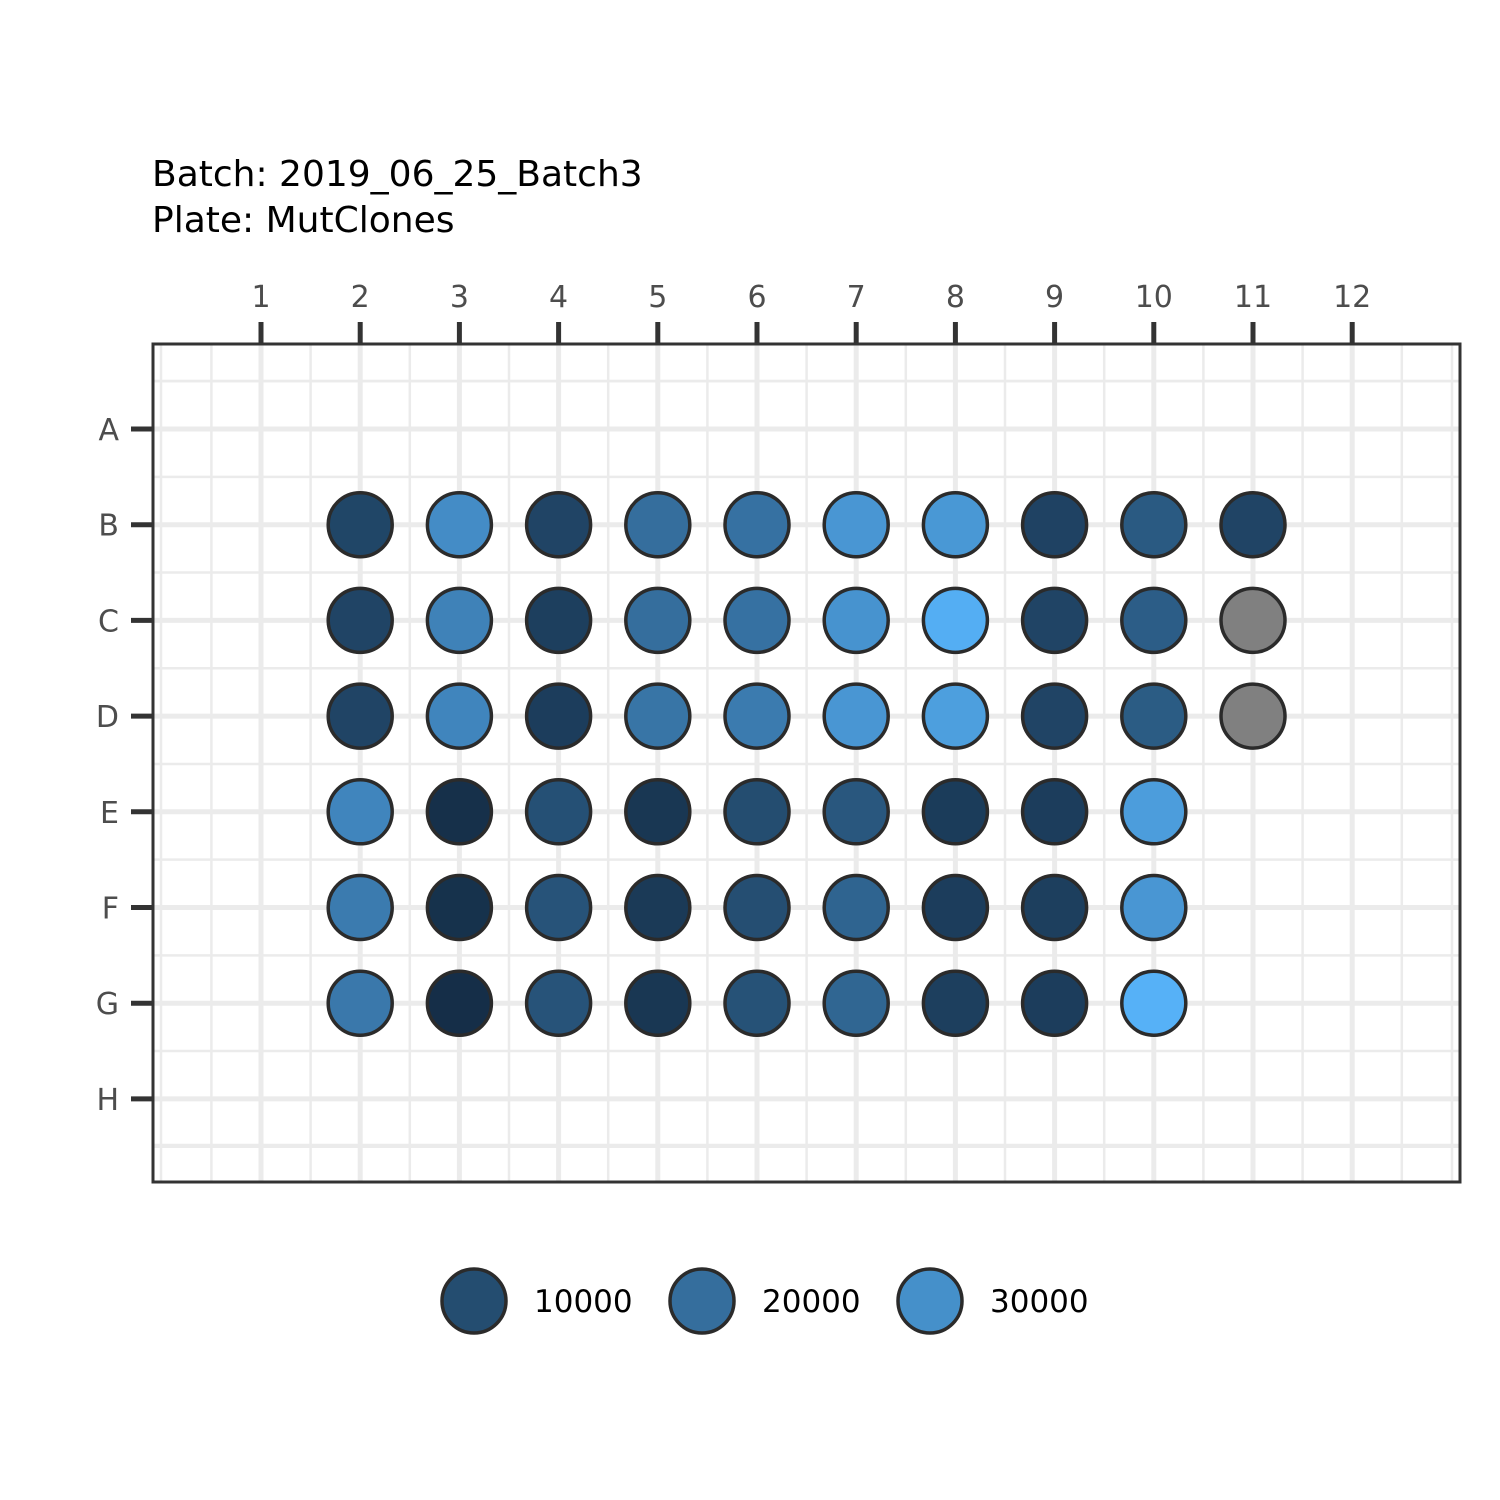  I want to click on well-F8, so click(955, 907).